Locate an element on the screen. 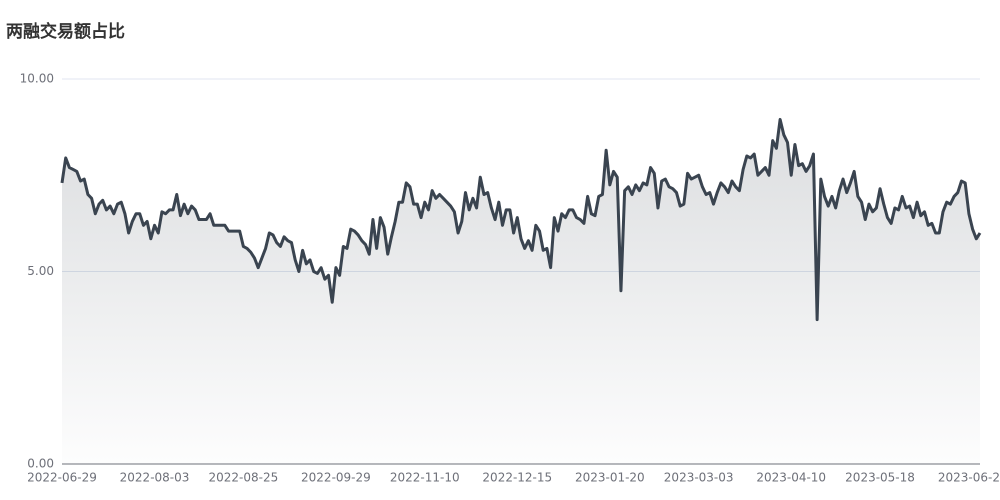  chart-title: 两融交易额占比 is located at coordinates (65, 31).